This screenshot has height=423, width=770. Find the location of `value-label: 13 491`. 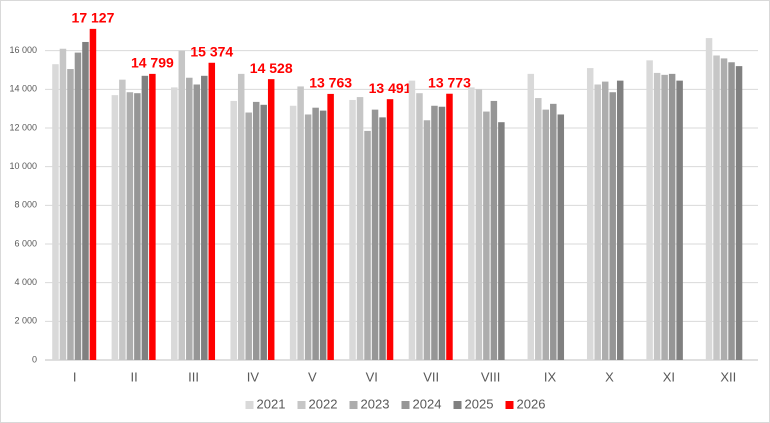

value-label: 13 491 is located at coordinates (390, 88).